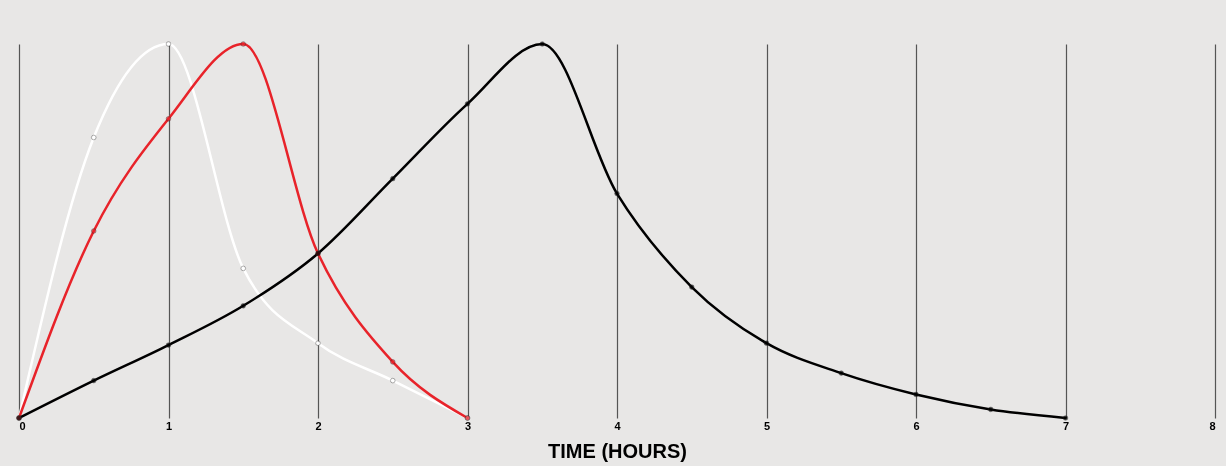  What do you see at coordinates (468, 425) in the screenshot?
I see `x-tick-label: 3` at bounding box center [468, 425].